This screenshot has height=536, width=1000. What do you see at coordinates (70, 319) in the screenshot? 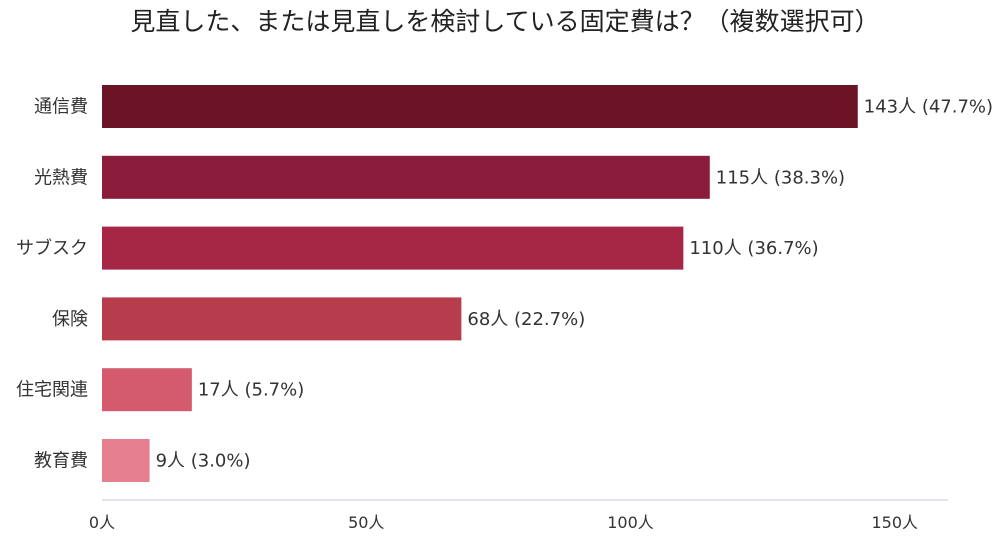
I see `category-label: 保険` at bounding box center [70, 319].